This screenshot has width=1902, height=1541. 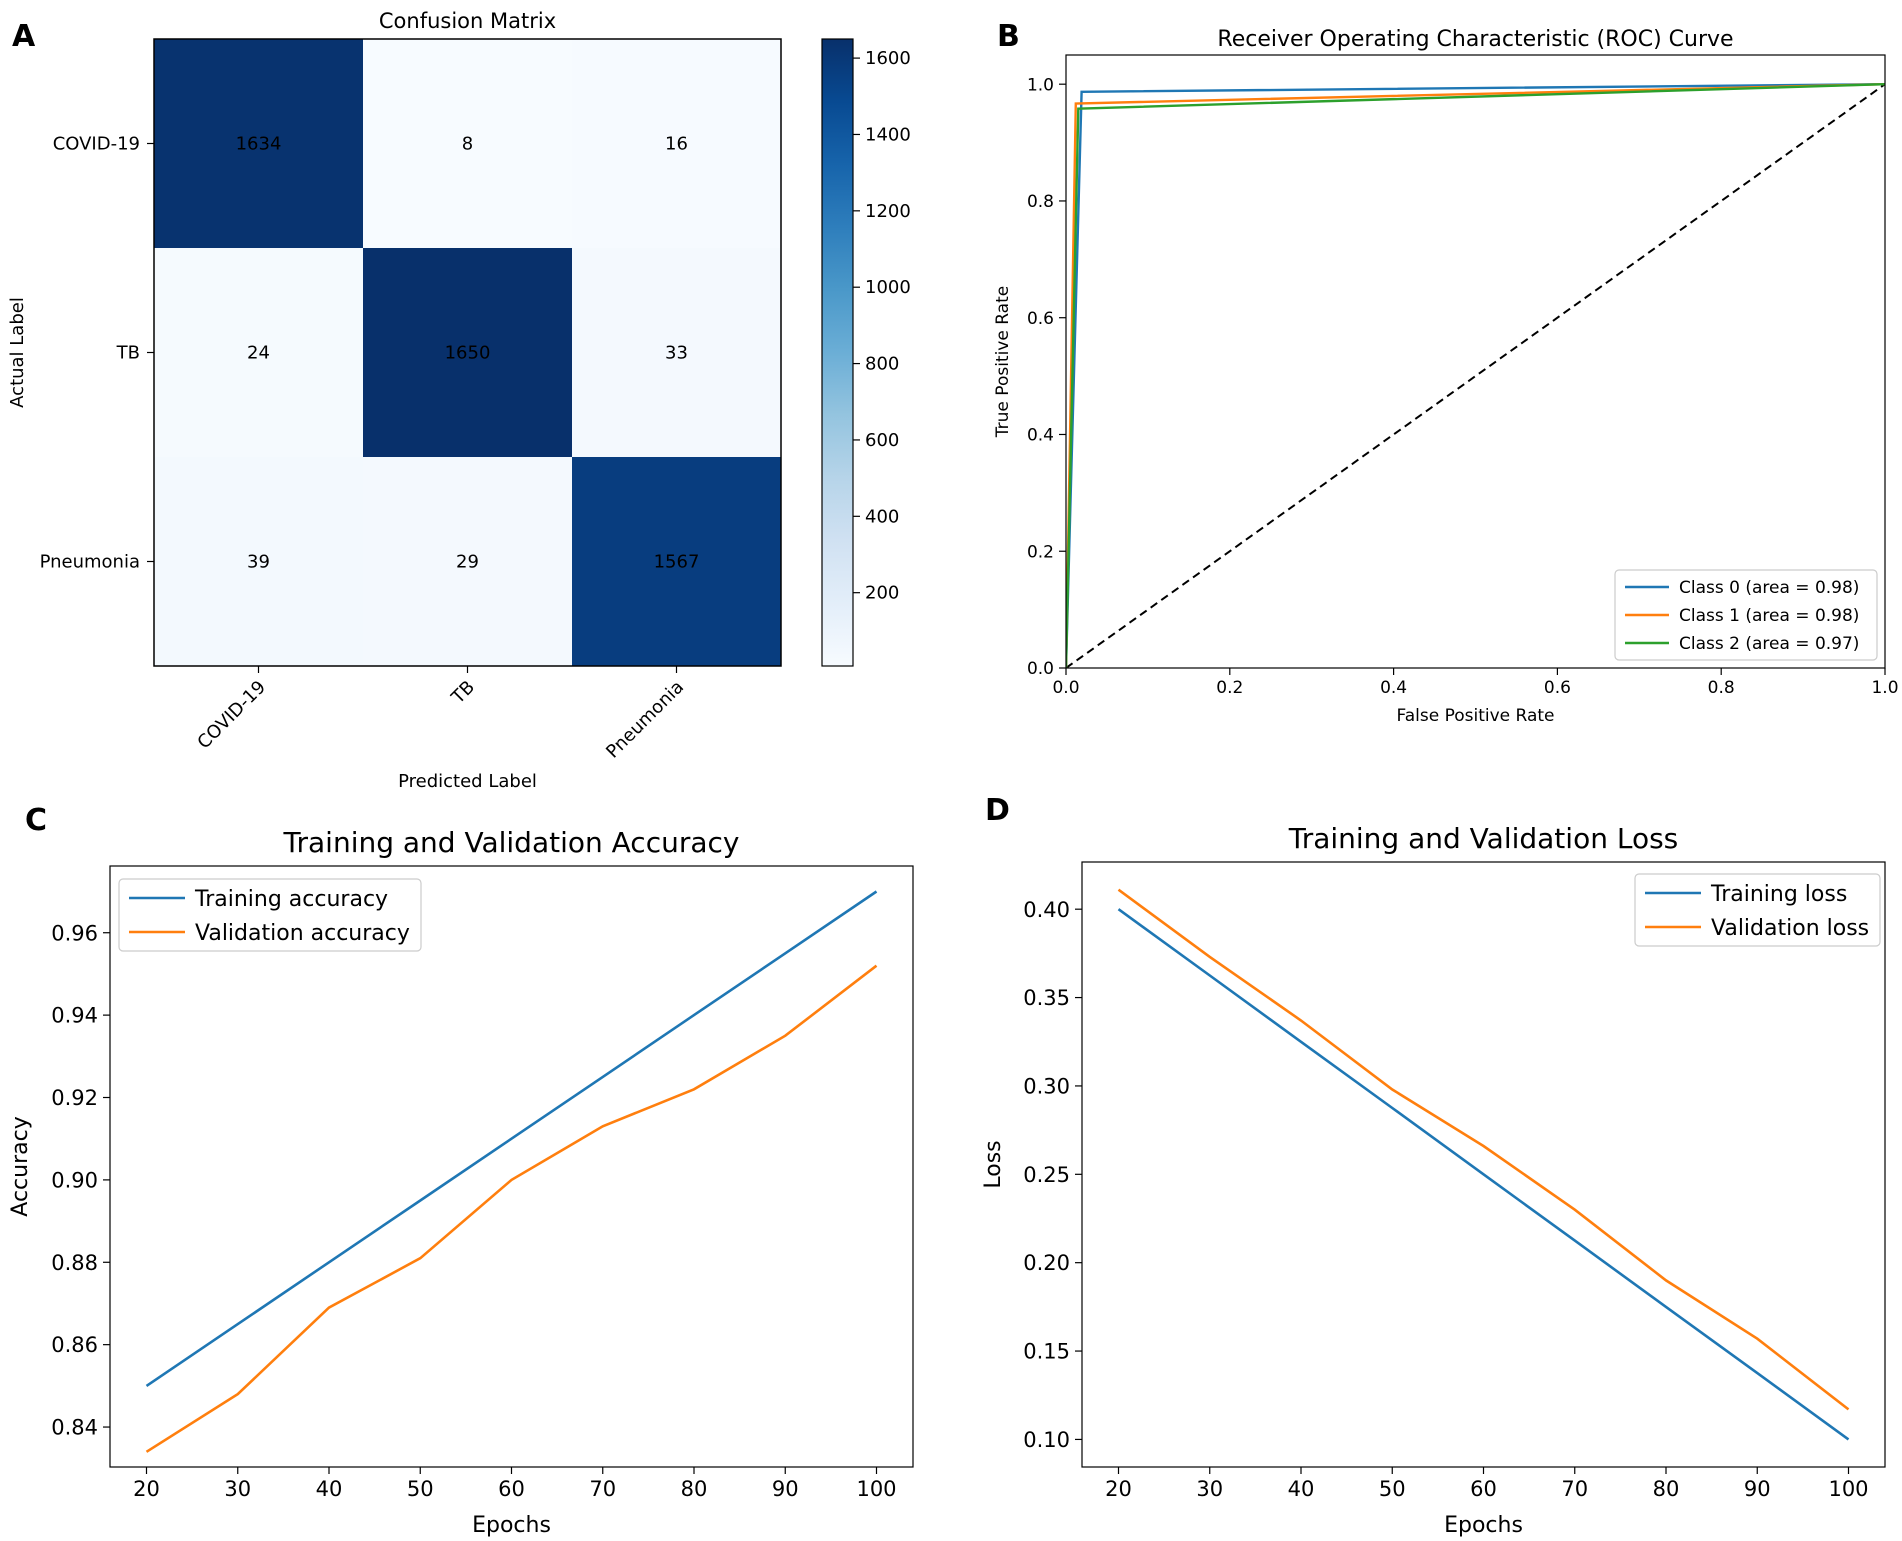 What do you see at coordinates (837, 352) in the screenshot?
I see `colorbar` at bounding box center [837, 352].